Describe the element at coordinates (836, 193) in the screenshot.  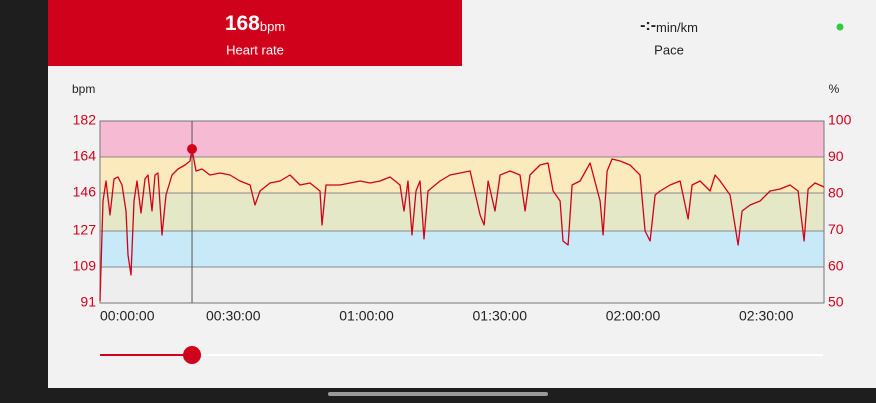
I see `y2-tick-label: 80` at that location.